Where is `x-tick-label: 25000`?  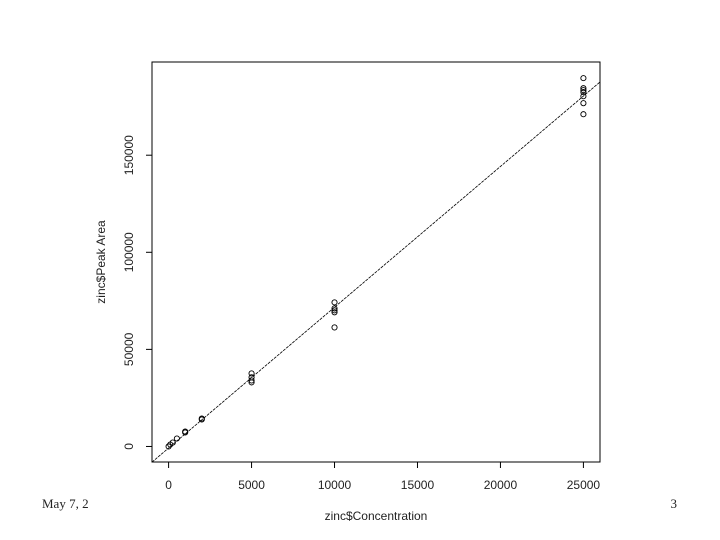 x-tick-label: 25000 is located at coordinates (584, 485).